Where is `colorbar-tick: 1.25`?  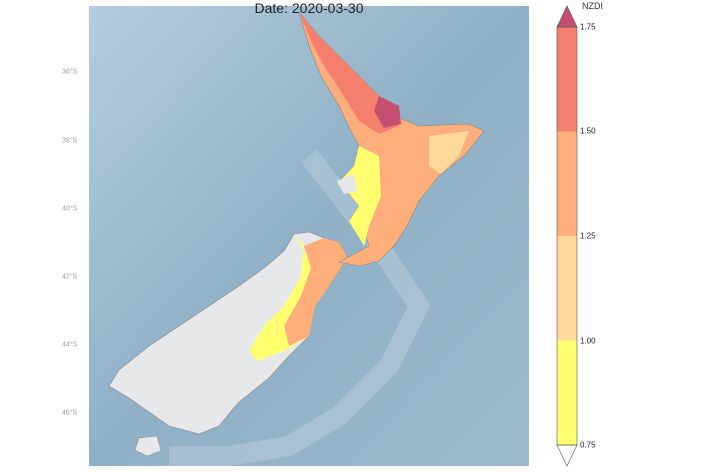 colorbar-tick: 1.25 is located at coordinates (588, 236).